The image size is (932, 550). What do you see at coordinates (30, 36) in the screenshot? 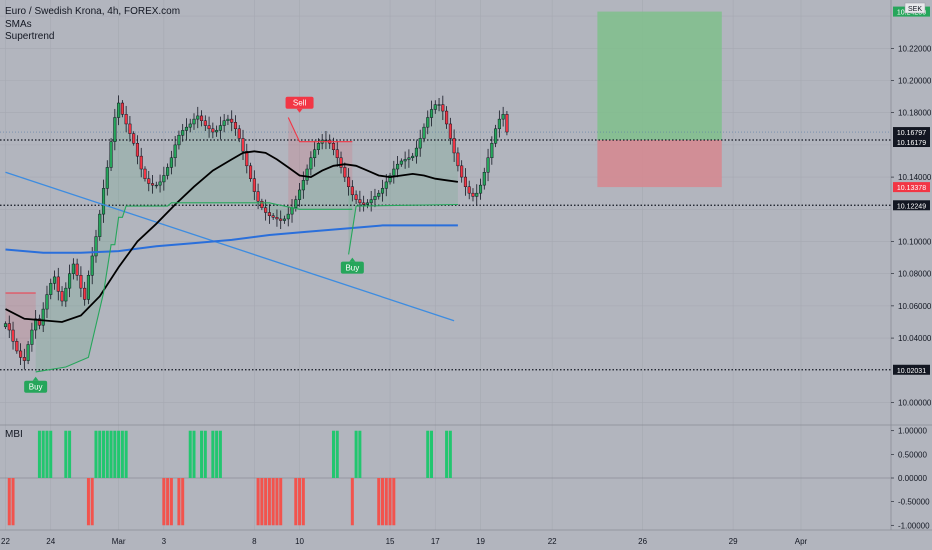
I see `supertrend-legend: Supertrend` at bounding box center [30, 36].